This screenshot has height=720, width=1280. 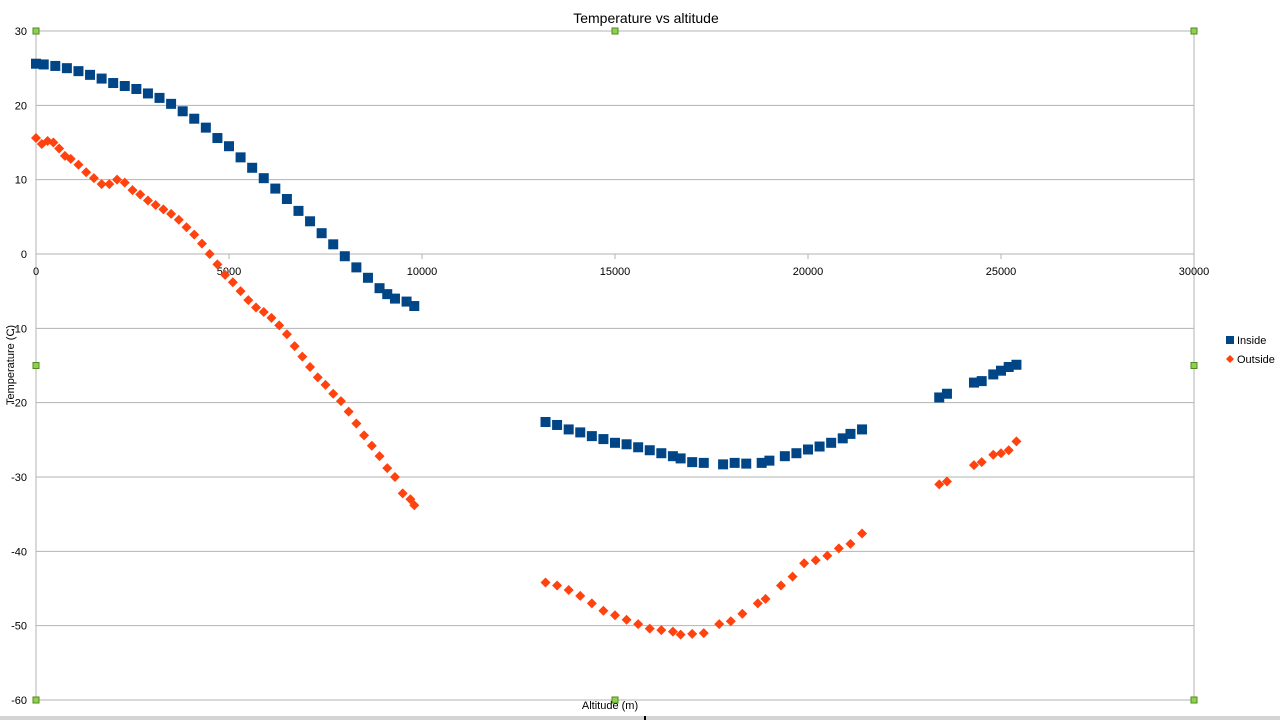 I want to click on y-tick-label: 10, so click(x=21, y=181).